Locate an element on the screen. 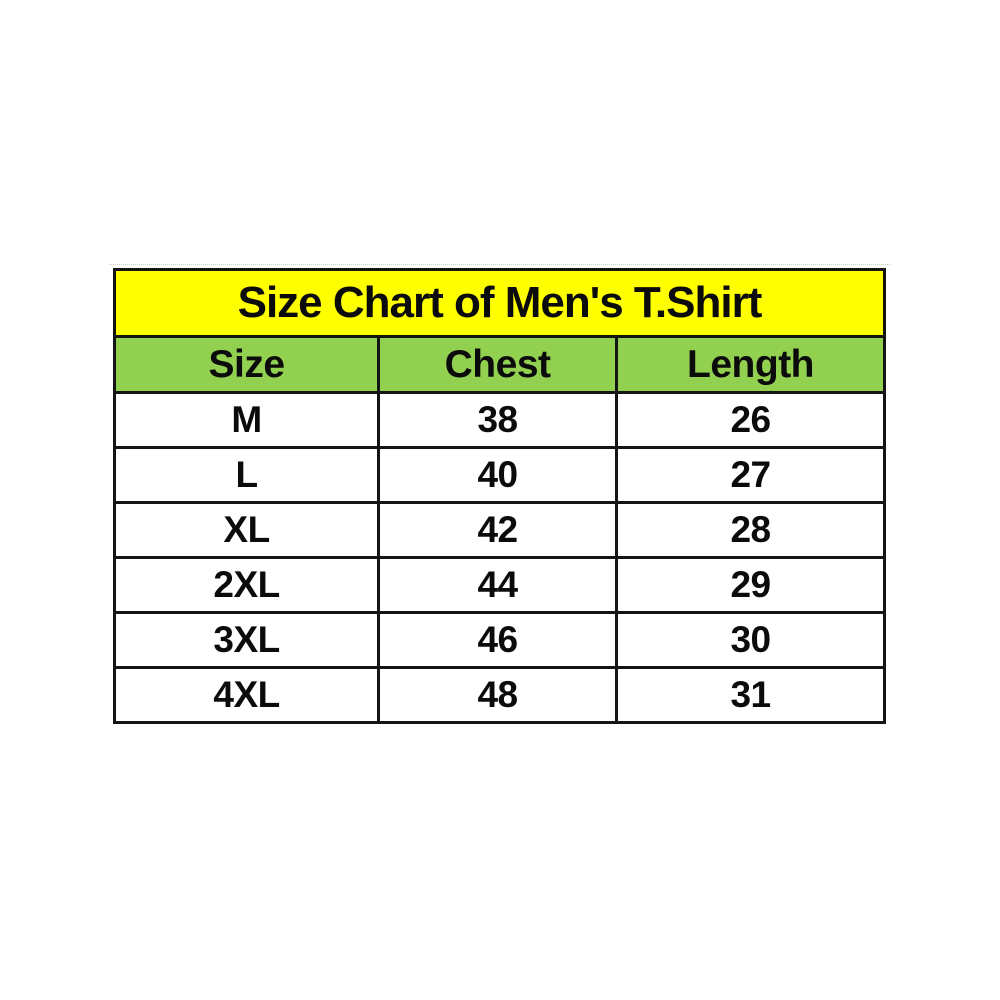 Image resolution: width=1000 pixels, height=1000 pixels. length-cell: 26 is located at coordinates (750, 420).